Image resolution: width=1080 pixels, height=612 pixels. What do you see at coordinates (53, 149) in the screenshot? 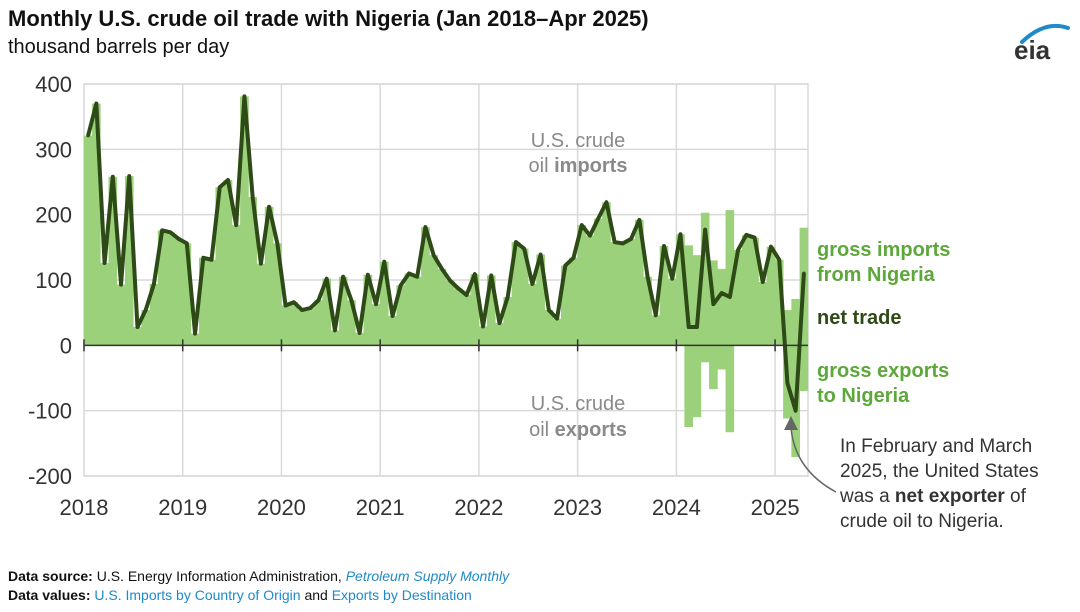
I see `y-tick-label: 300` at bounding box center [53, 149].